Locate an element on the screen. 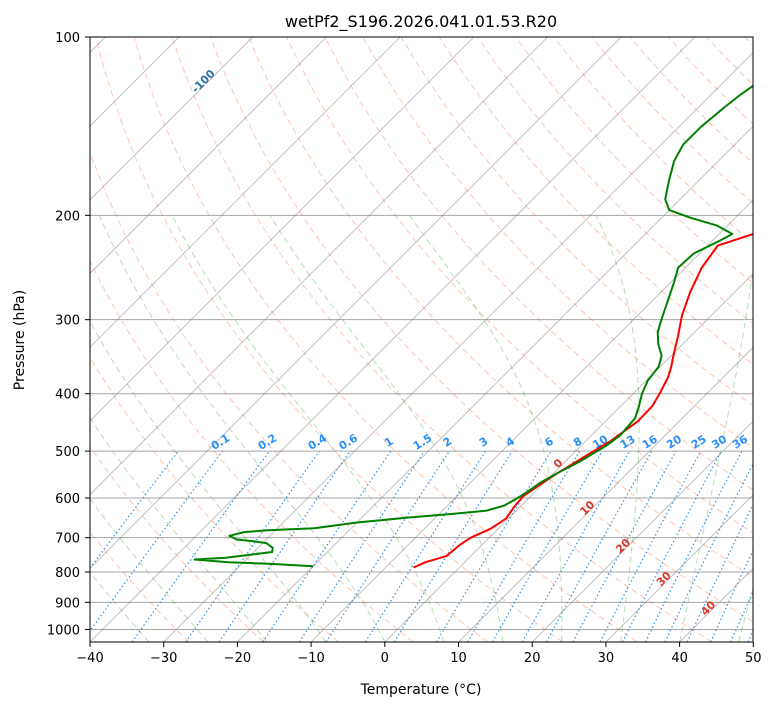 This screenshot has width=775, height=708. x-tick-label: −20 is located at coordinates (237, 658).